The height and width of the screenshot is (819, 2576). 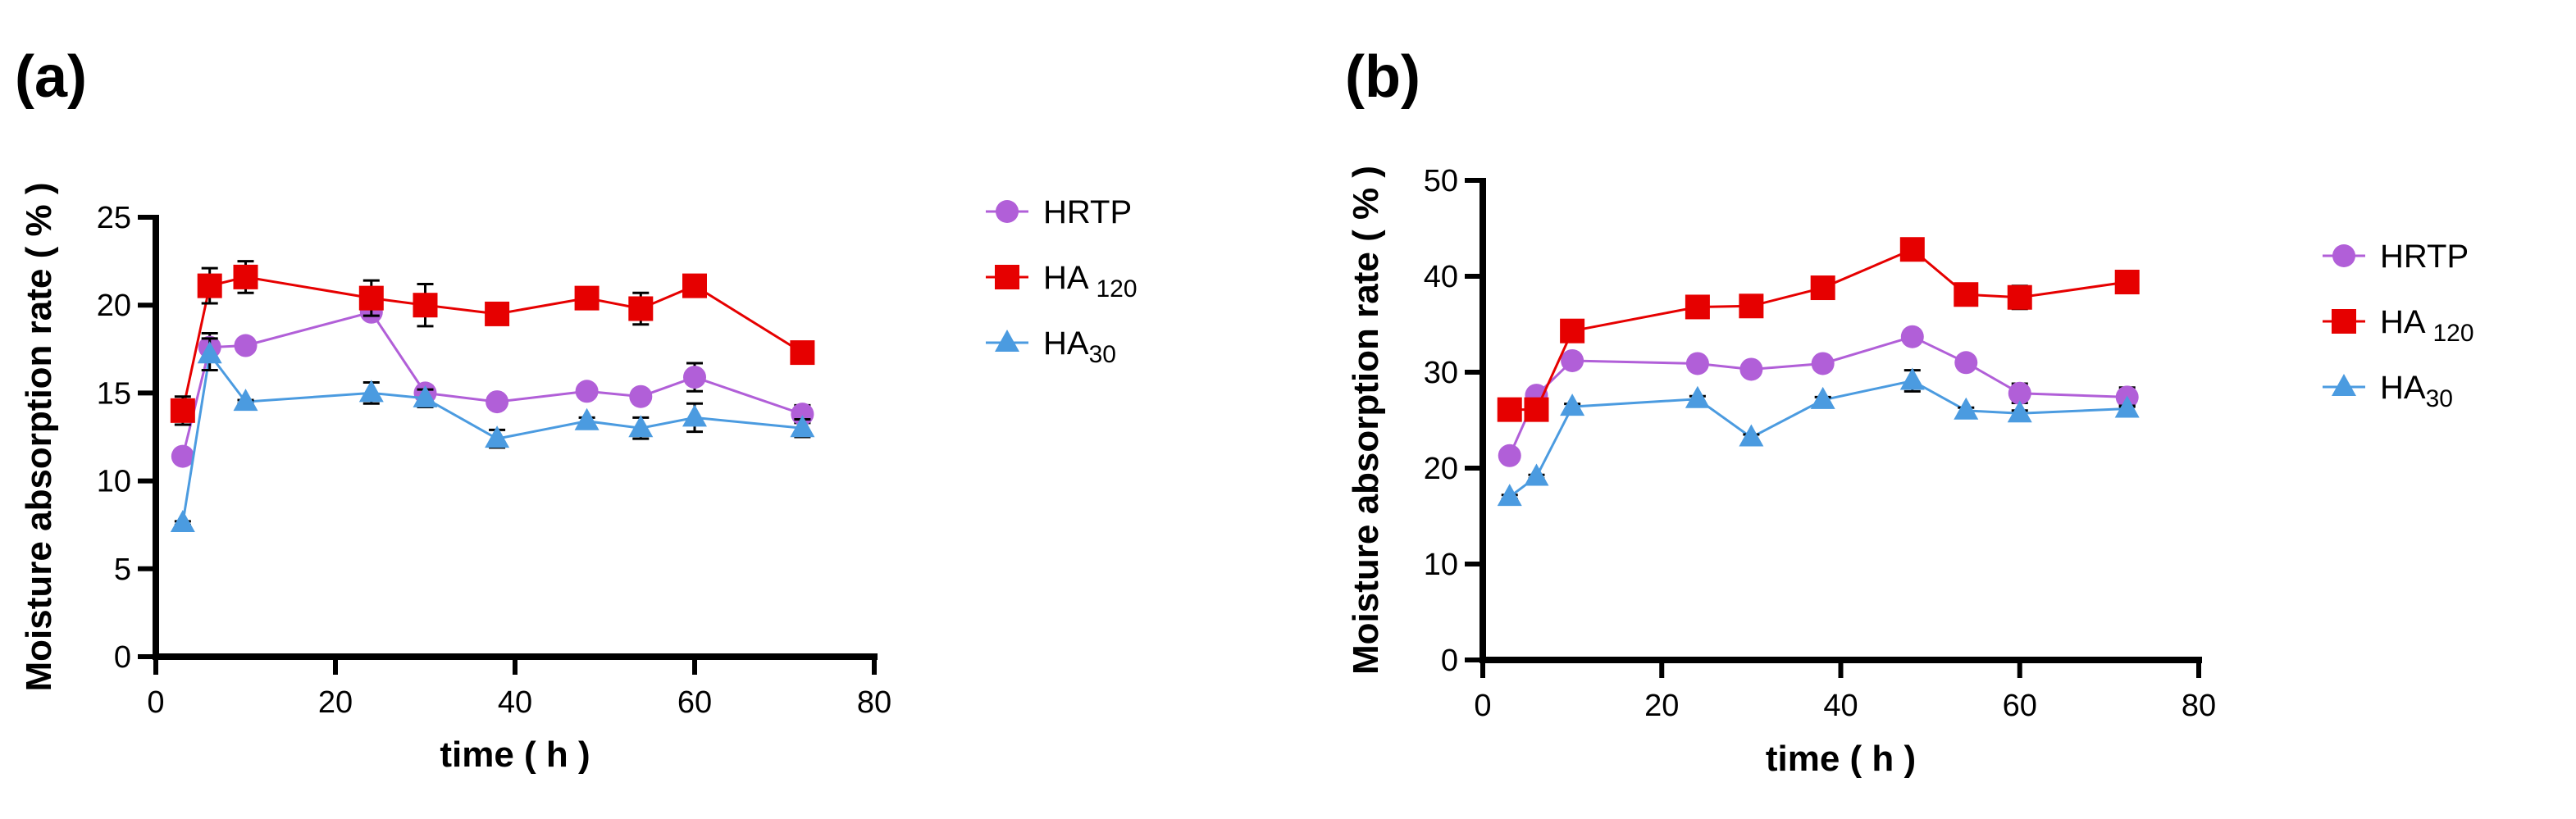 What do you see at coordinates (122, 657) in the screenshot?
I see `y-tick-label: 0` at bounding box center [122, 657].